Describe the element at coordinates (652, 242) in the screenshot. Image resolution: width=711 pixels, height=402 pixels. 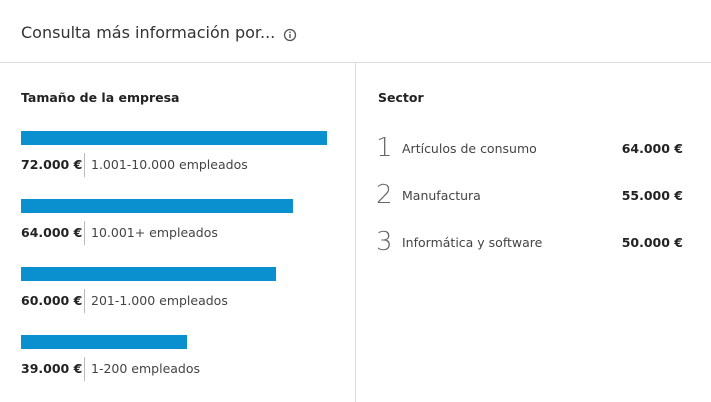
I see `sector-value: 50.000 €` at that location.